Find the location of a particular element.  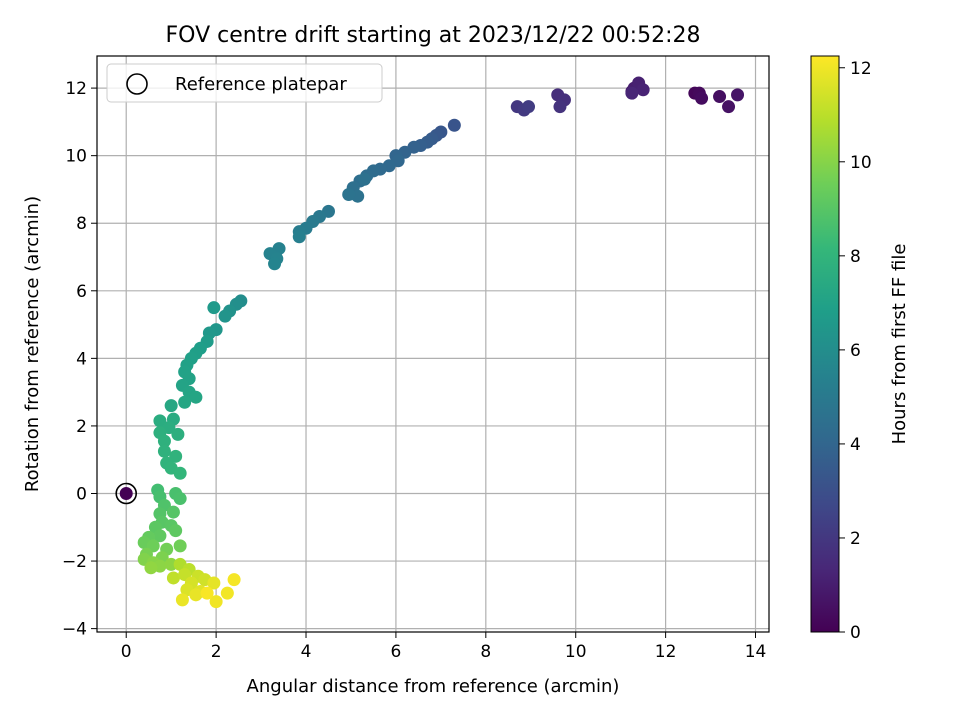

y-axis-ticks: −4 −2 0 2 4 6 8 10 12 is located at coordinates (79, 359).